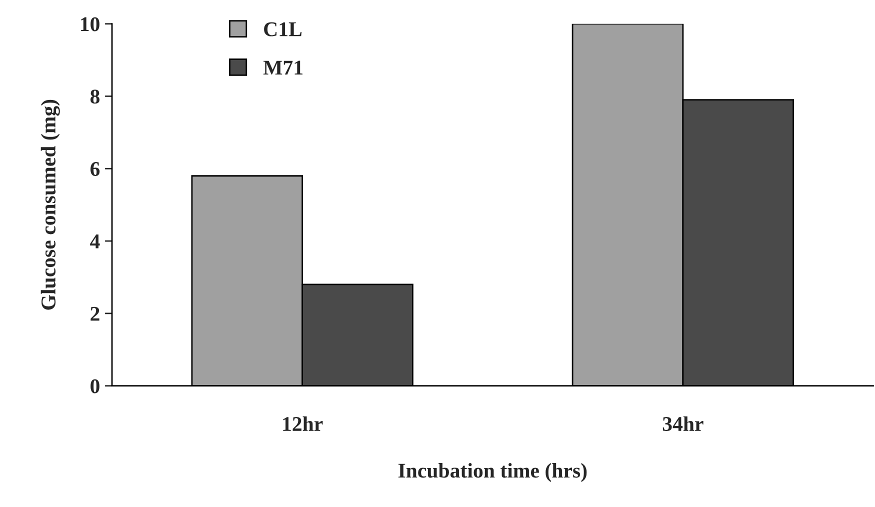 The width and height of the screenshot is (875, 507). Describe the element at coordinates (90, 24) in the screenshot. I see `y-tick-label: 10` at that location.